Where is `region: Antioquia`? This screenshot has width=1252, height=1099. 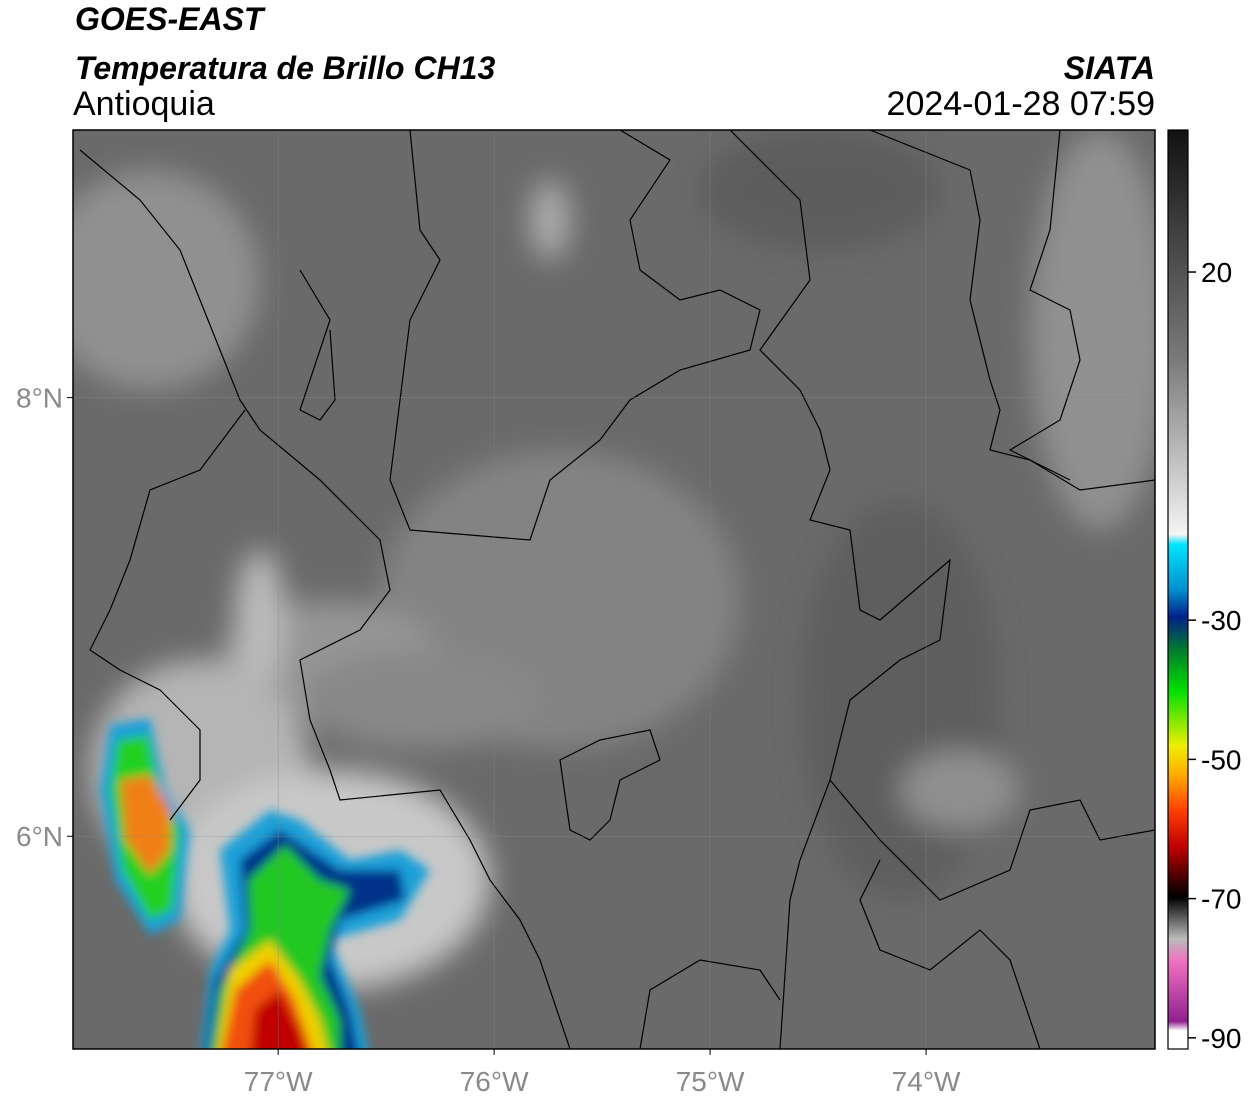
region: Antioquia is located at coordinates (144, 104).